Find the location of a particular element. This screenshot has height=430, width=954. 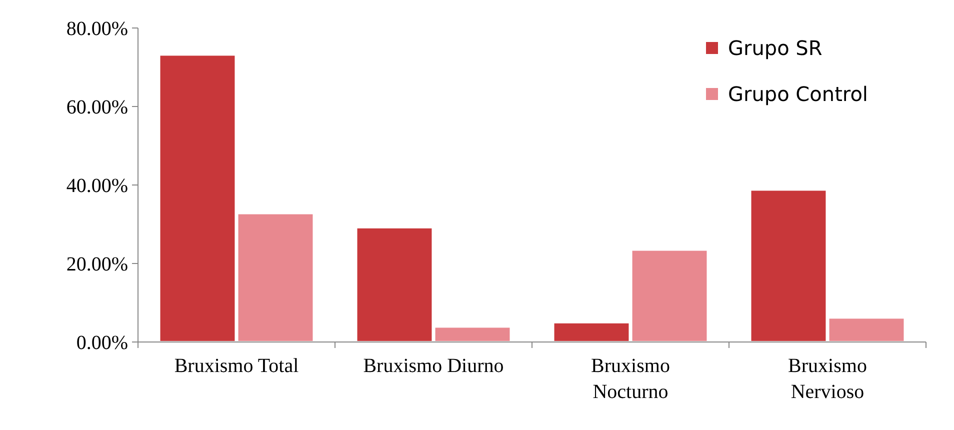

x-tick-label: Bruxismo Nervioso is located at coordinates (827, 379).